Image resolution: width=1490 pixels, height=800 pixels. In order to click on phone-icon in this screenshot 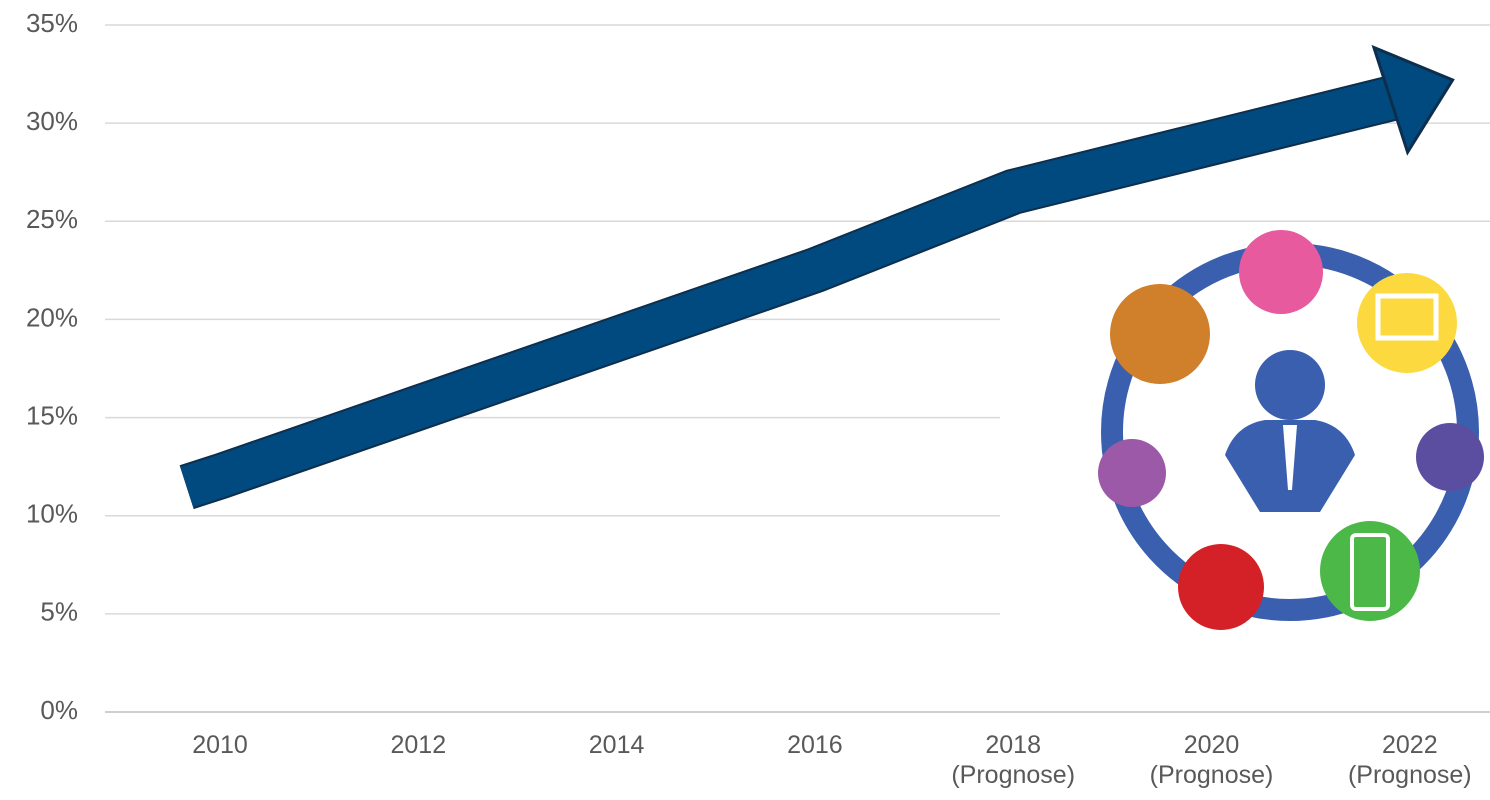, I will do `click(1370, 571)`.